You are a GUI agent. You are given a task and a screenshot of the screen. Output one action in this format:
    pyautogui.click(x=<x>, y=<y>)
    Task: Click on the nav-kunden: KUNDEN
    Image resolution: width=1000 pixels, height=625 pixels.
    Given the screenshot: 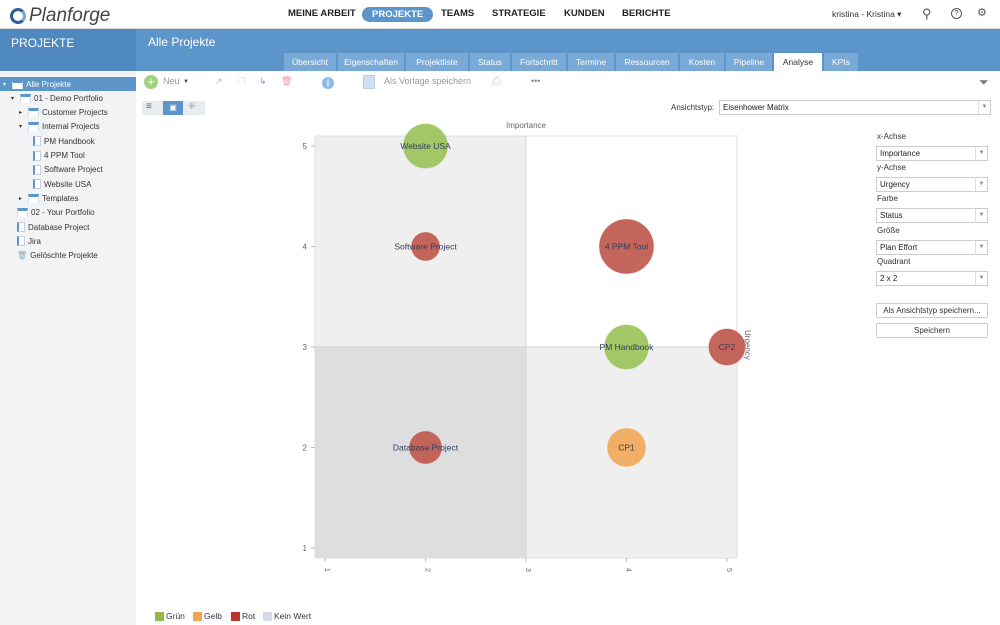 What is the action you would take?
    pyautogui.click(x=584, y=13)
    